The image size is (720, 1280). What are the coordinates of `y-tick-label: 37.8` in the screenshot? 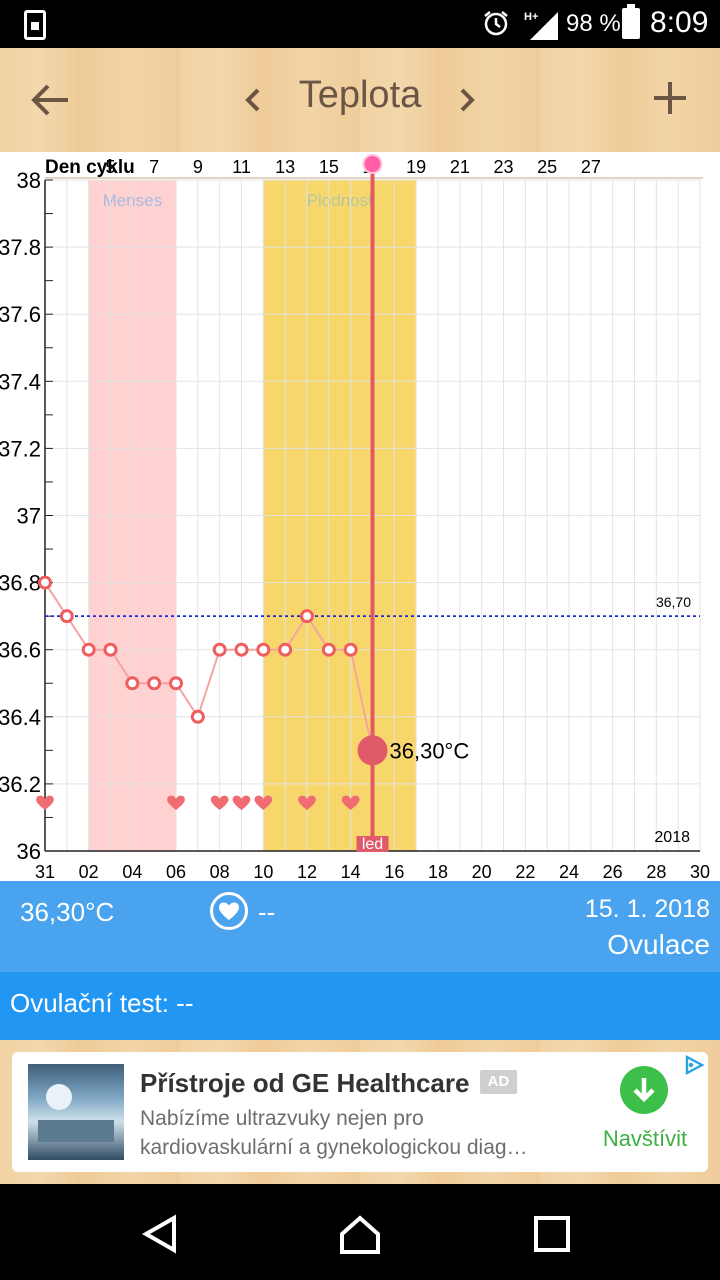 It's located at (20, 247).